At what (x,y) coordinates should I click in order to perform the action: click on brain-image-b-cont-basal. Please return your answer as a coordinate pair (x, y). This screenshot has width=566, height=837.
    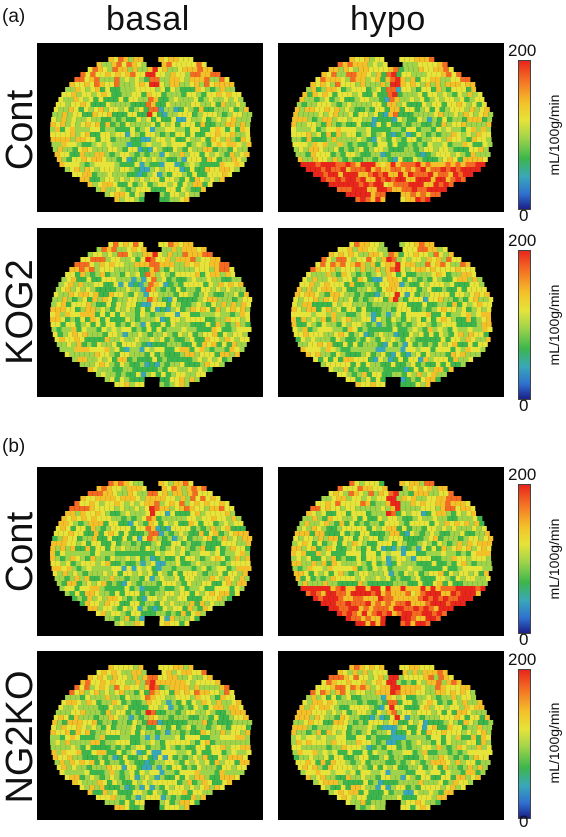
    Looking at the image, I should click on (150, 551).